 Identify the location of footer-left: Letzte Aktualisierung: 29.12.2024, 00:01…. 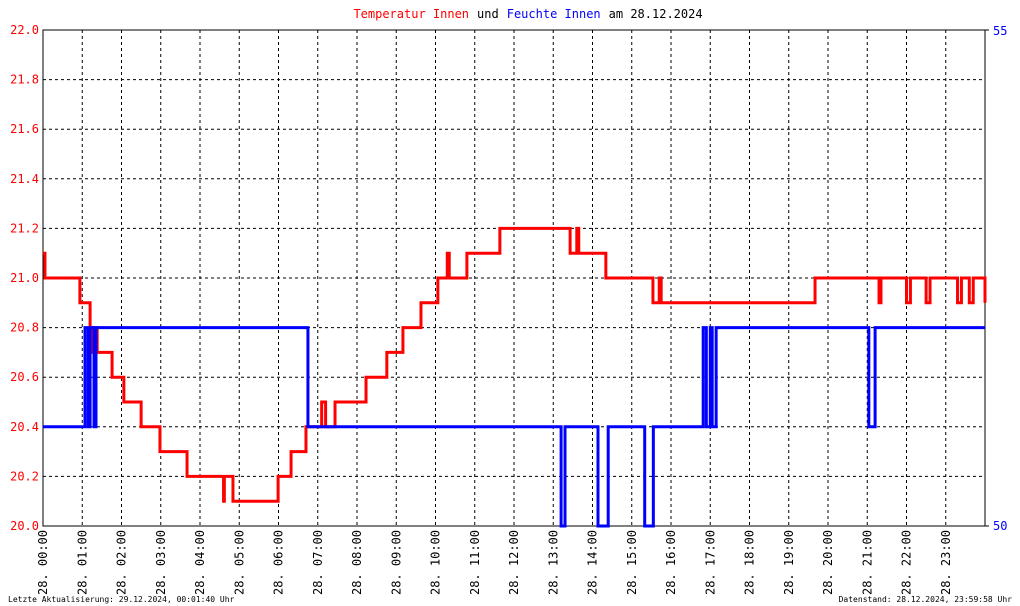
(121, 599).